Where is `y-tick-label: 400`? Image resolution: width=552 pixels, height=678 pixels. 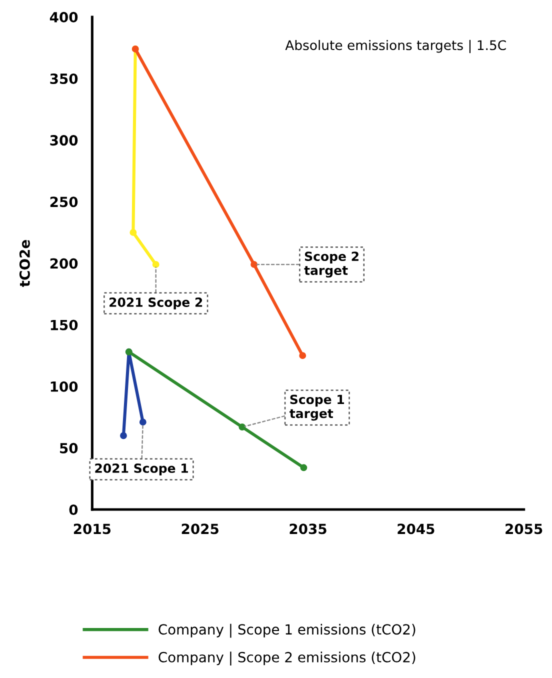
y-tick-label: 400 is located at coordinates (64, 17).